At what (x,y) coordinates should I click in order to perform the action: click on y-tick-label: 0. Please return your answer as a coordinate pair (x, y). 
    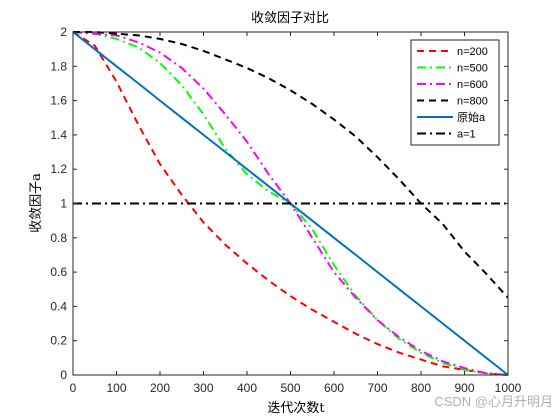
    Looking at the image, I should click on (63, 375).